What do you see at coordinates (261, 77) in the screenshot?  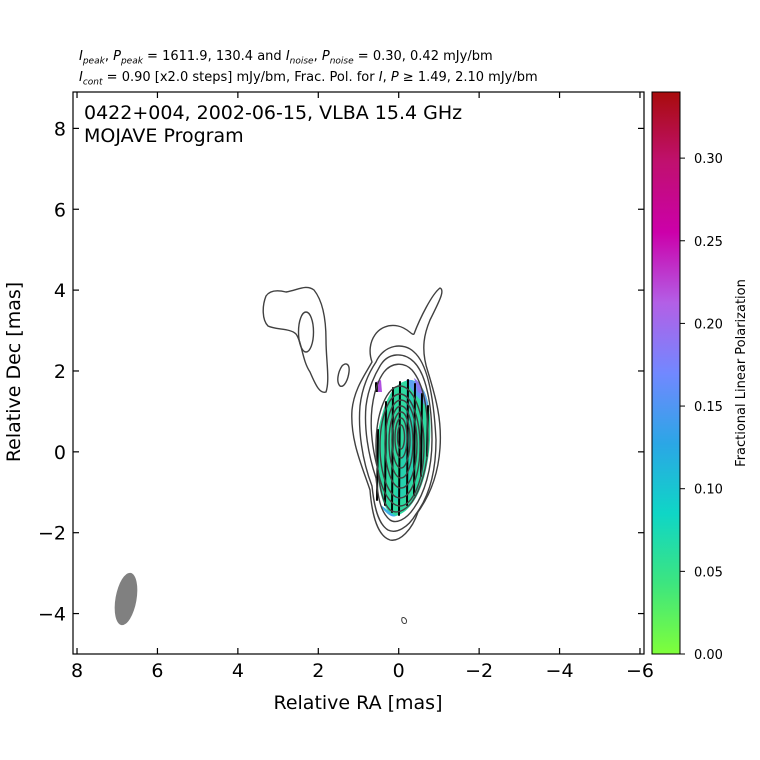 I see `cont-unit: mJy/bm` at bounding box center [261, 77].